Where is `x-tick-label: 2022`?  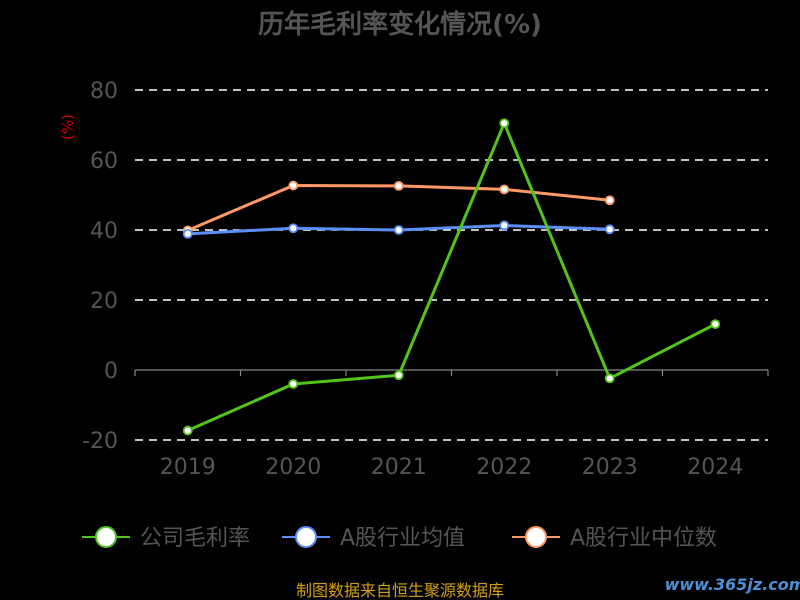
x-tick-label: 2022 is located at coordinates (504, 467).